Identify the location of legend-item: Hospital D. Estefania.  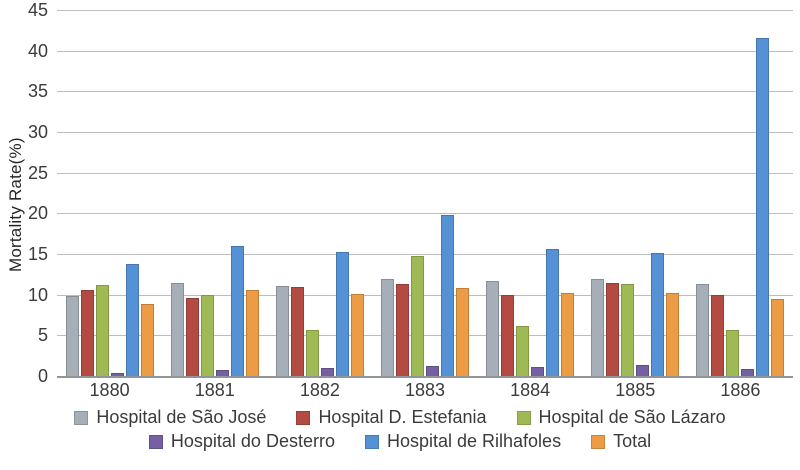
(391, 417).